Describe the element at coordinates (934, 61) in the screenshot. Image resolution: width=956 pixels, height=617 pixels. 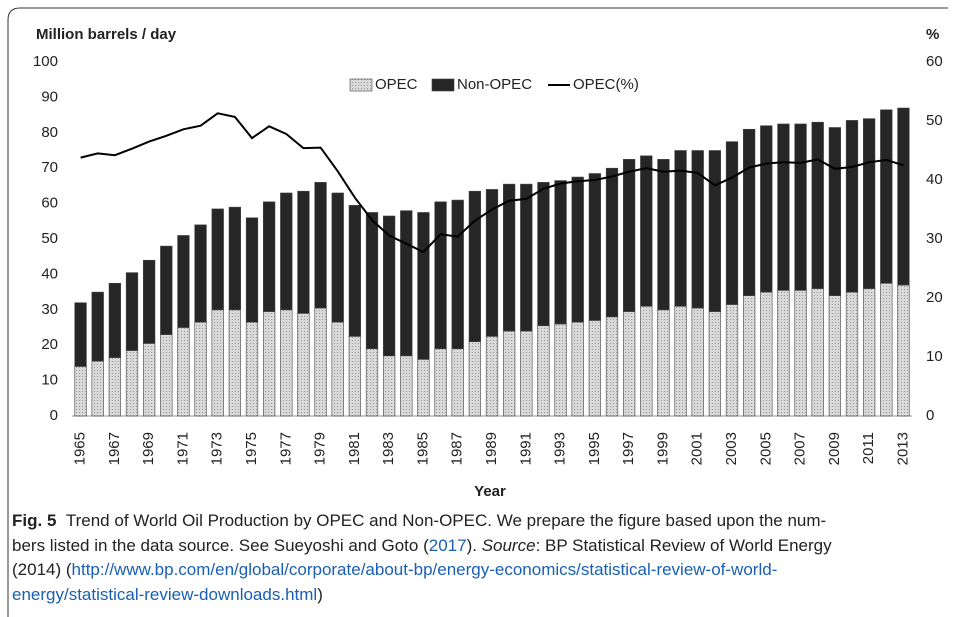
I see `y2-tick-label: 60` at that location.